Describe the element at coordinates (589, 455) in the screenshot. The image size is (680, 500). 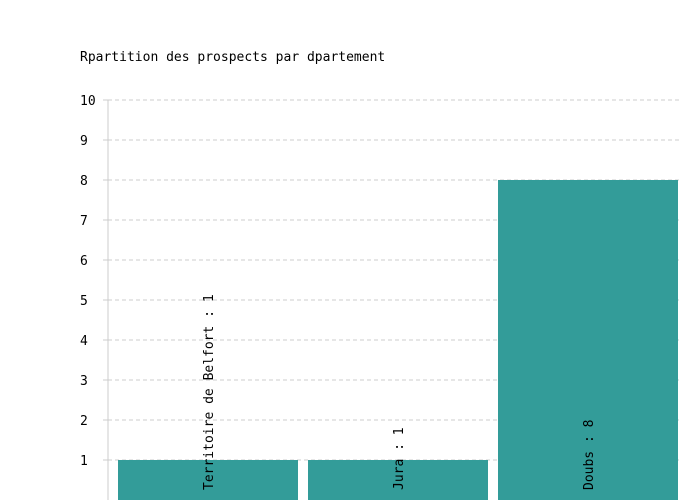
I see `bar-label: Doubs : 8` at that location.